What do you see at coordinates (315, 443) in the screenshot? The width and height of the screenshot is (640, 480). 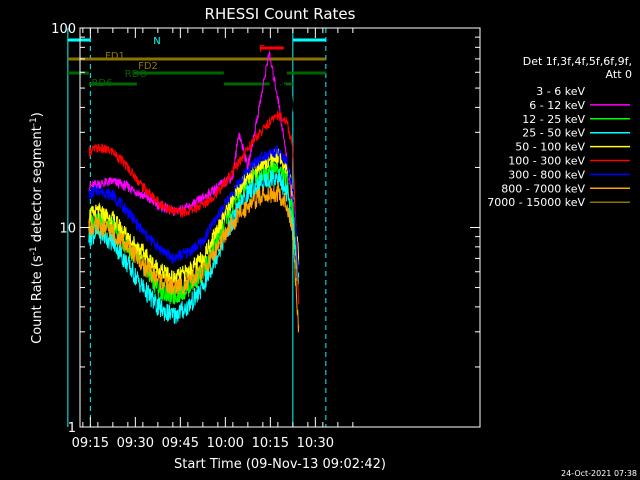 I see `x-tick-label-5: 10:30` at bounding box center [315, 443].